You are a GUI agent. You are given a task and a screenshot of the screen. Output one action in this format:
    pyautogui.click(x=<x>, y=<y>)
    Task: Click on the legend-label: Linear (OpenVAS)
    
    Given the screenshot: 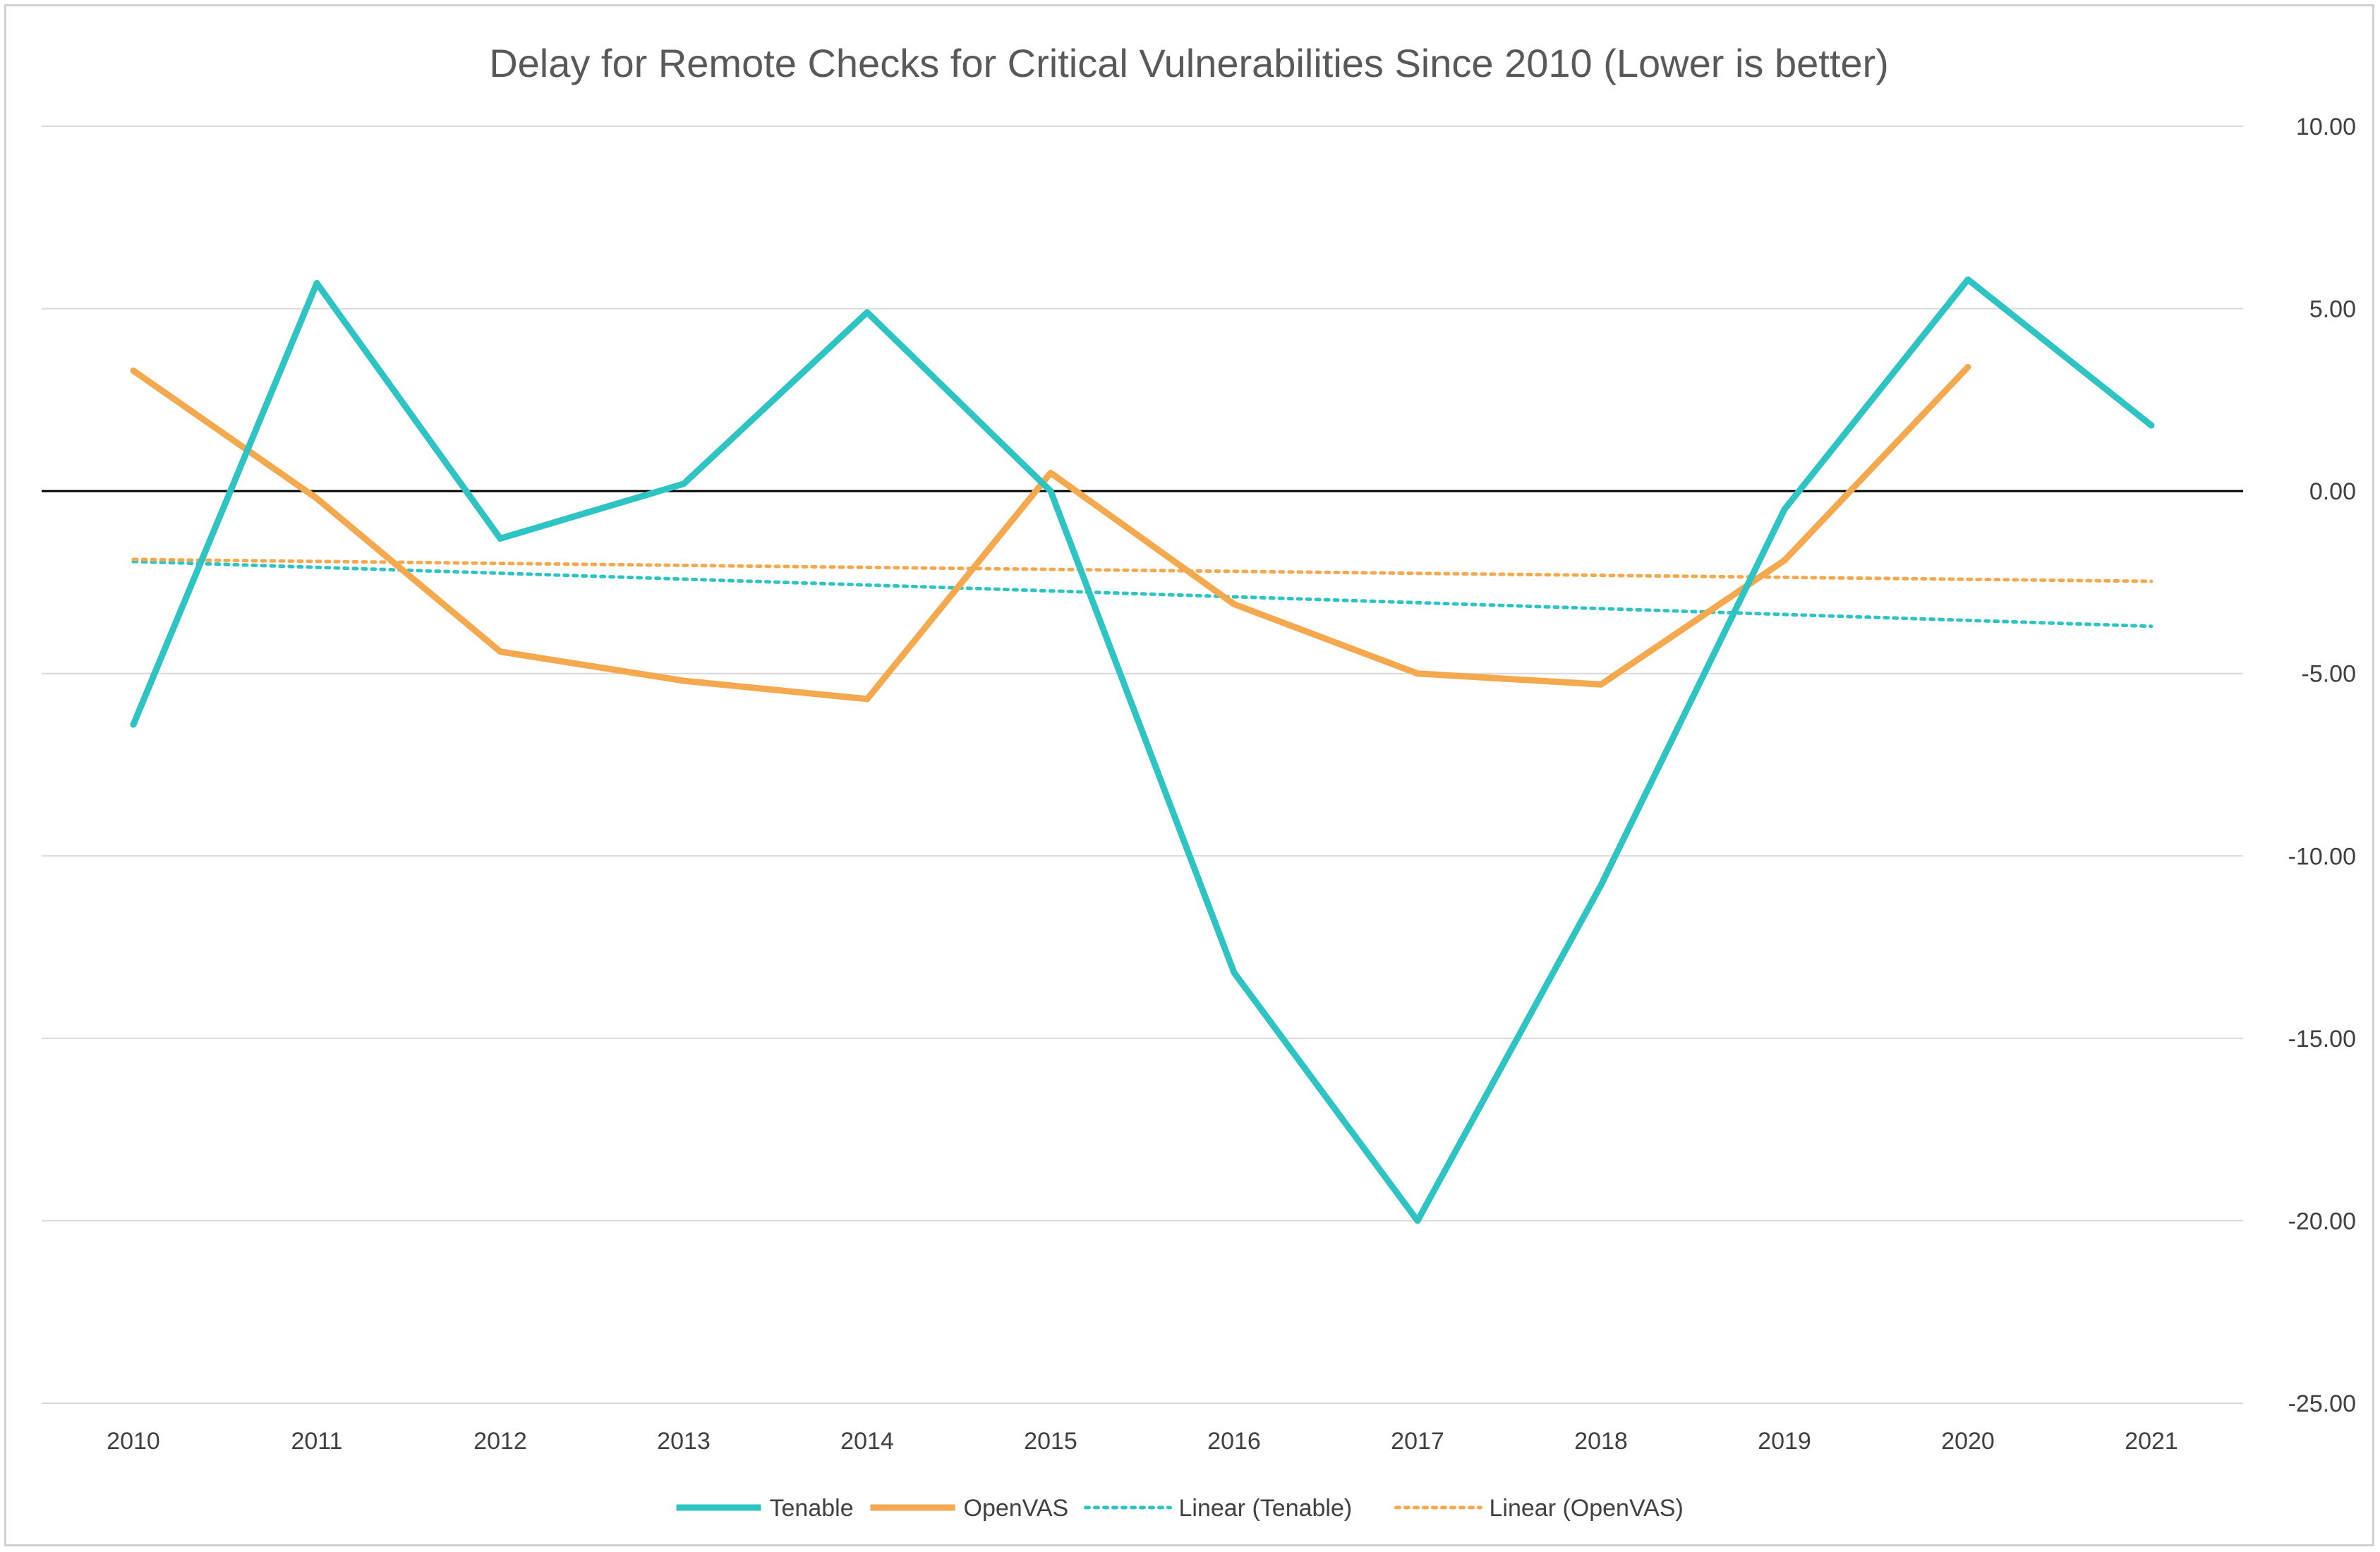 What is the action you would take?
    pyautogui.click(x=1587, y=1509)
    